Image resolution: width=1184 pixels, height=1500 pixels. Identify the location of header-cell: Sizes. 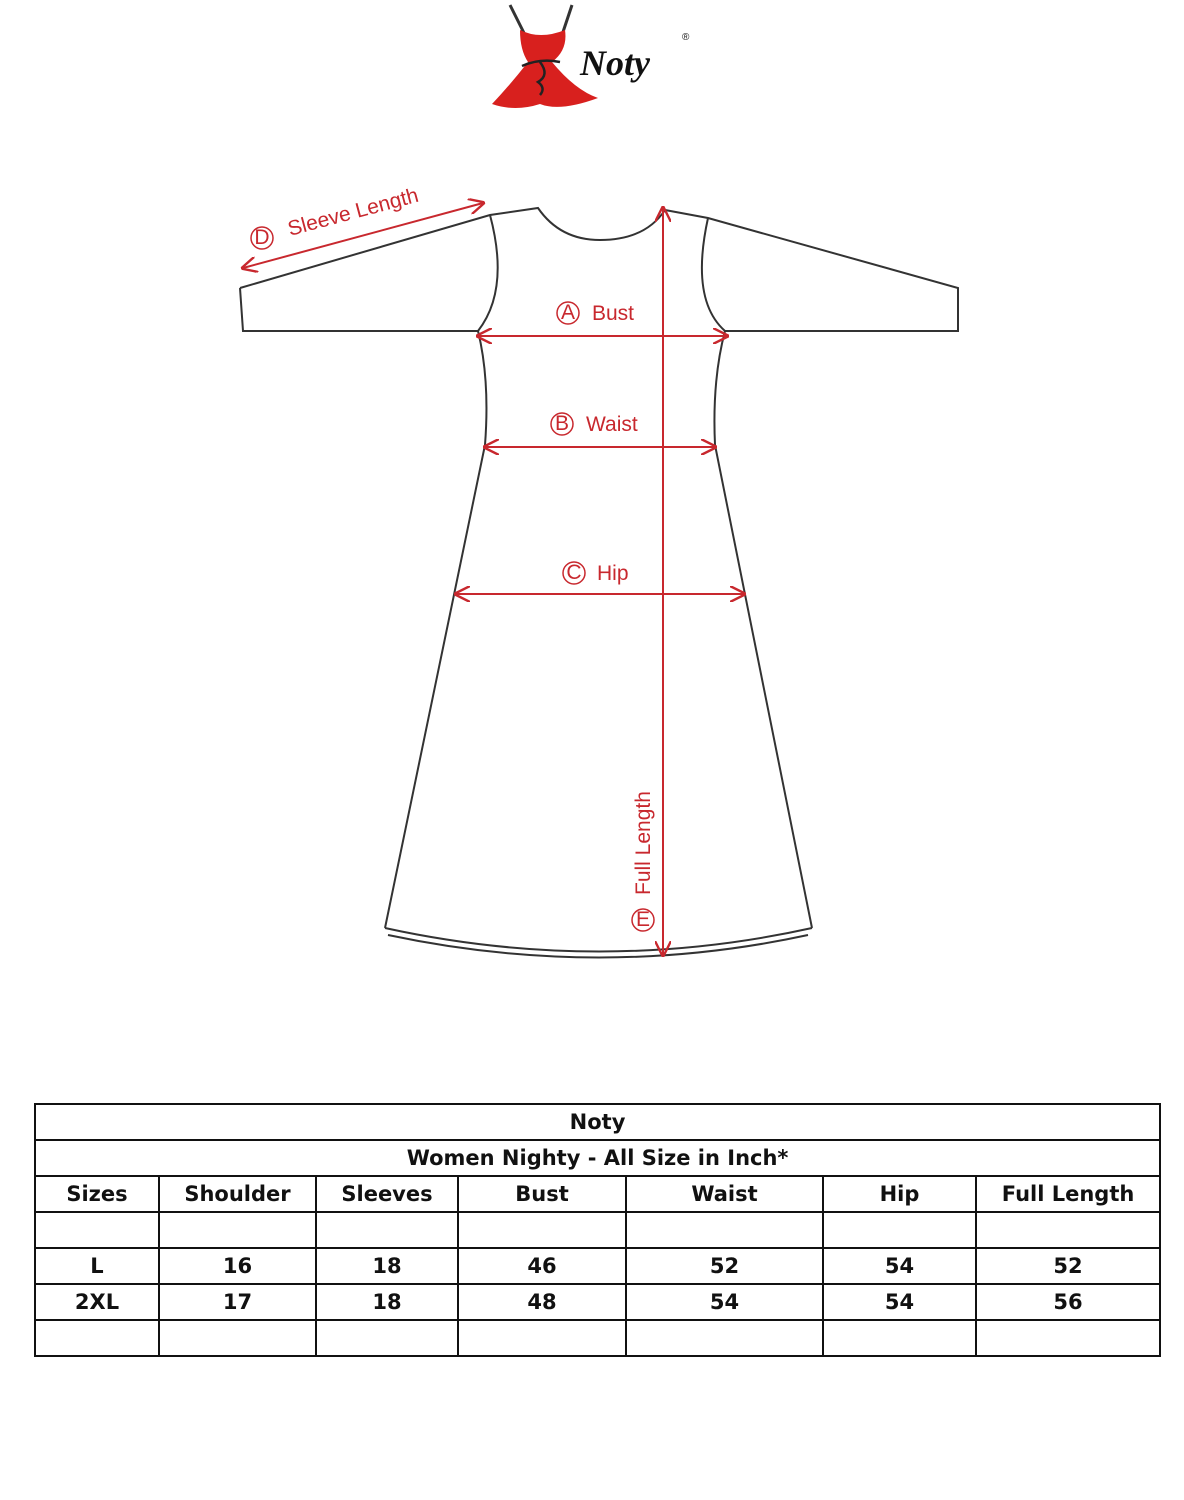
(97, 1194).